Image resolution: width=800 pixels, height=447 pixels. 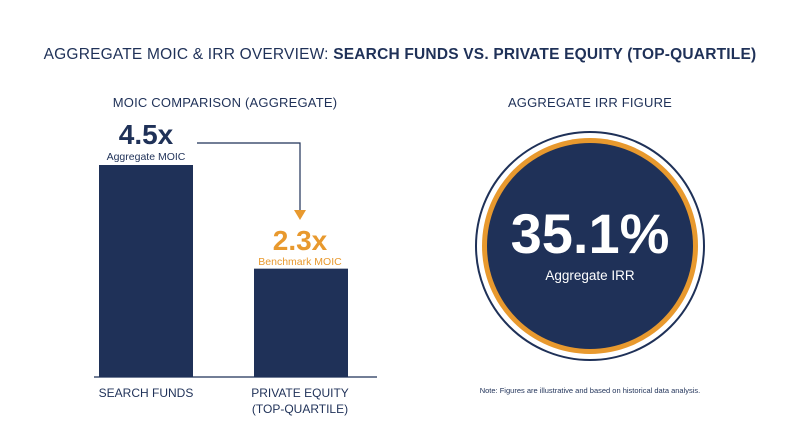 What do you see at coordinates (300, 393) in the screenshot?
I see `category-label-pe-line1: PRIVATE EQUITY` at bounding box center [300, 393].